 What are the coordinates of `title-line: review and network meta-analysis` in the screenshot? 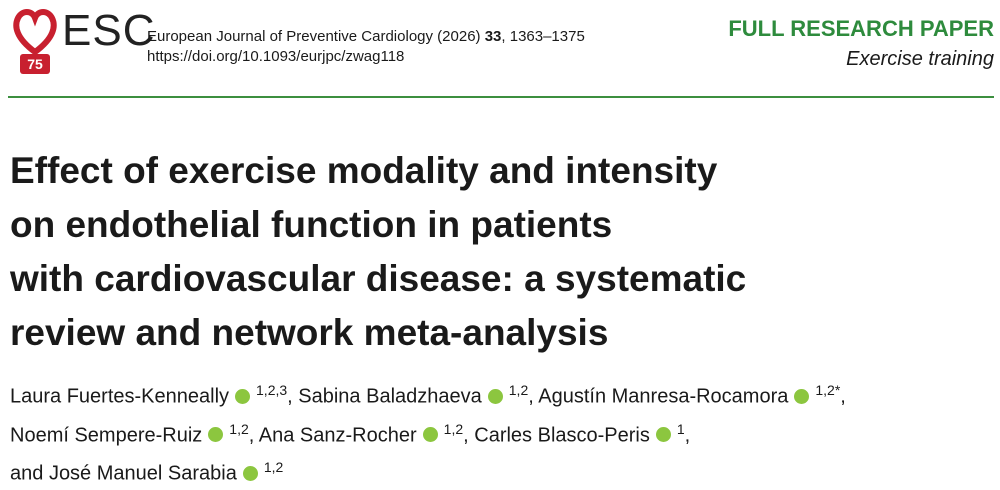 It's located at (309, 332).